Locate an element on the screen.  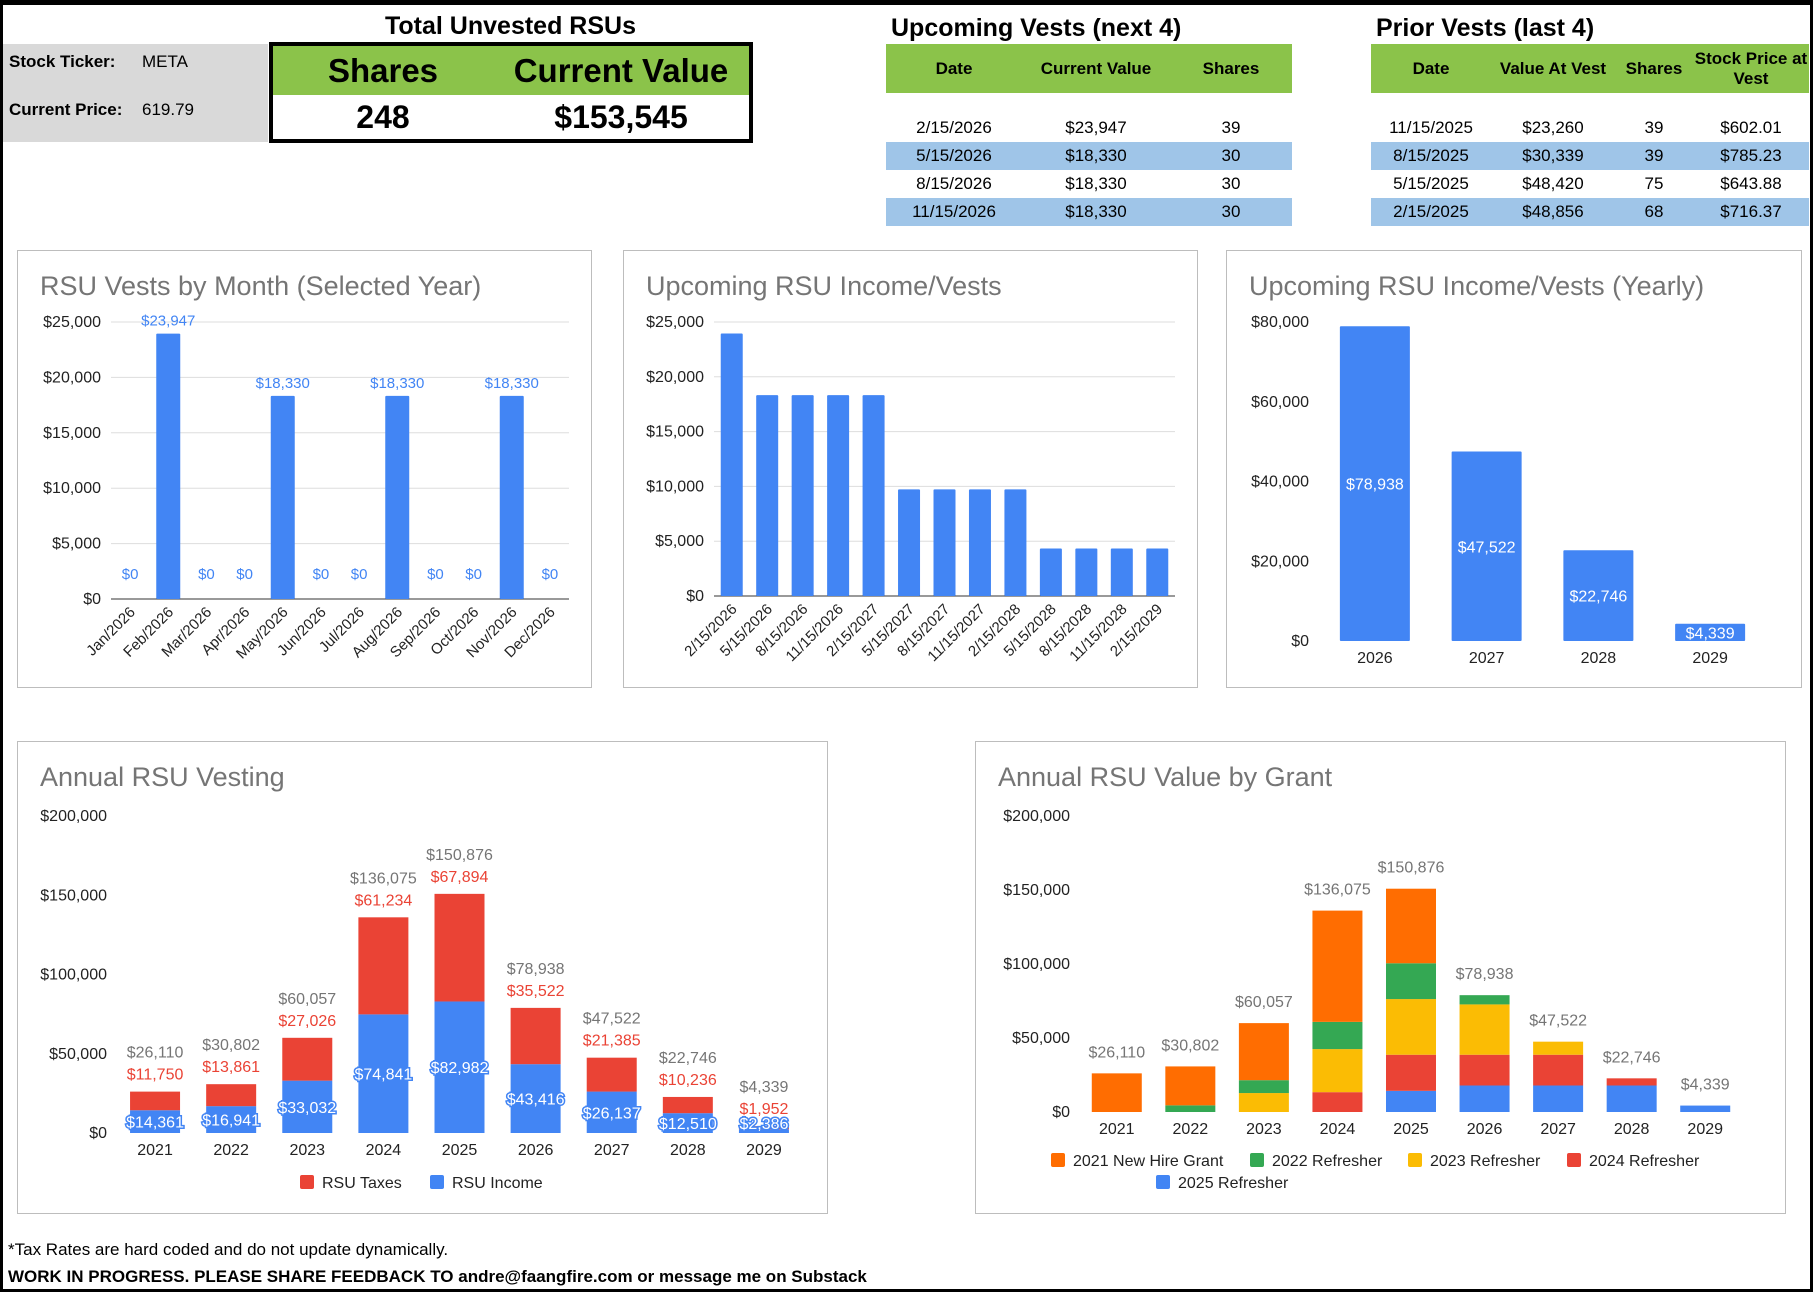
column-header: Shares is located at coordinates (1231, 68).